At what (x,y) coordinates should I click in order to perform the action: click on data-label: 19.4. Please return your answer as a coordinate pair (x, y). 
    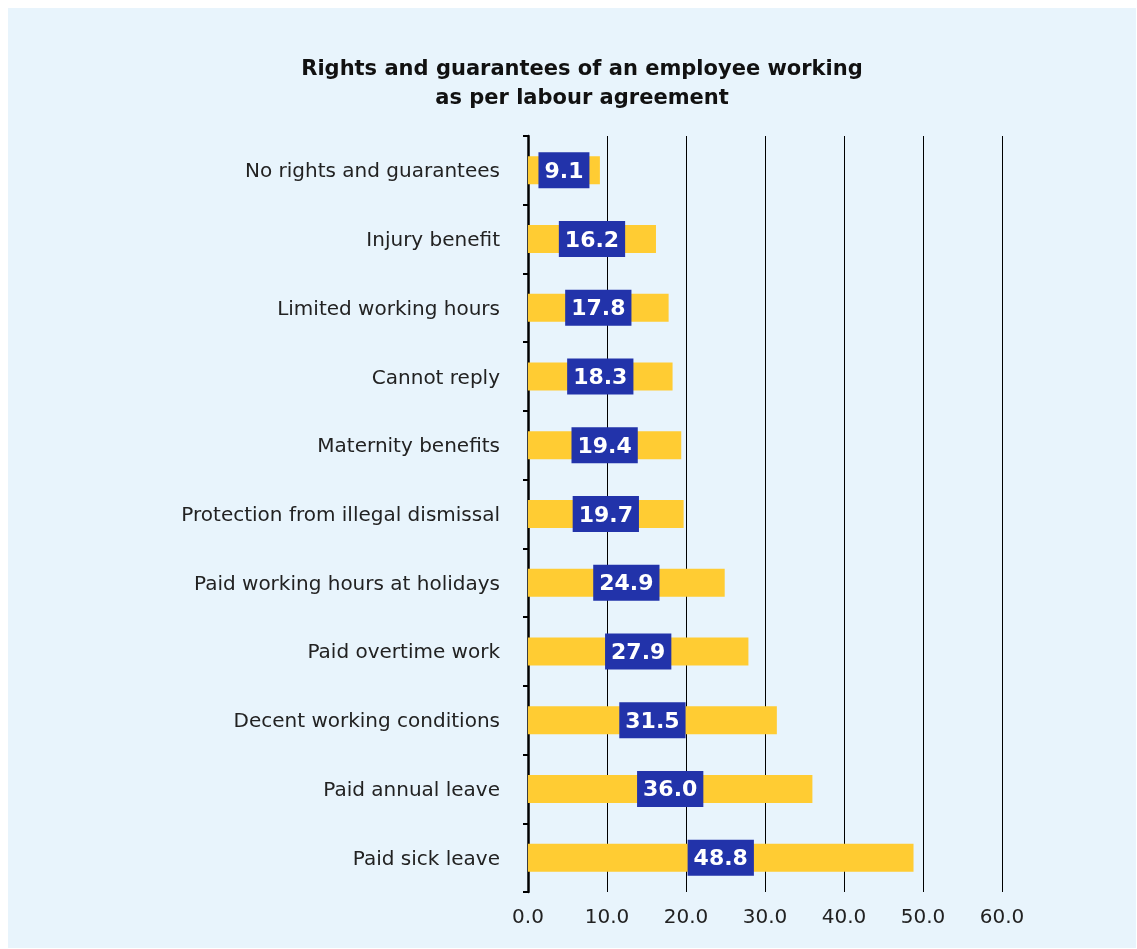
    Looking at the image, I should click on (604, 445).